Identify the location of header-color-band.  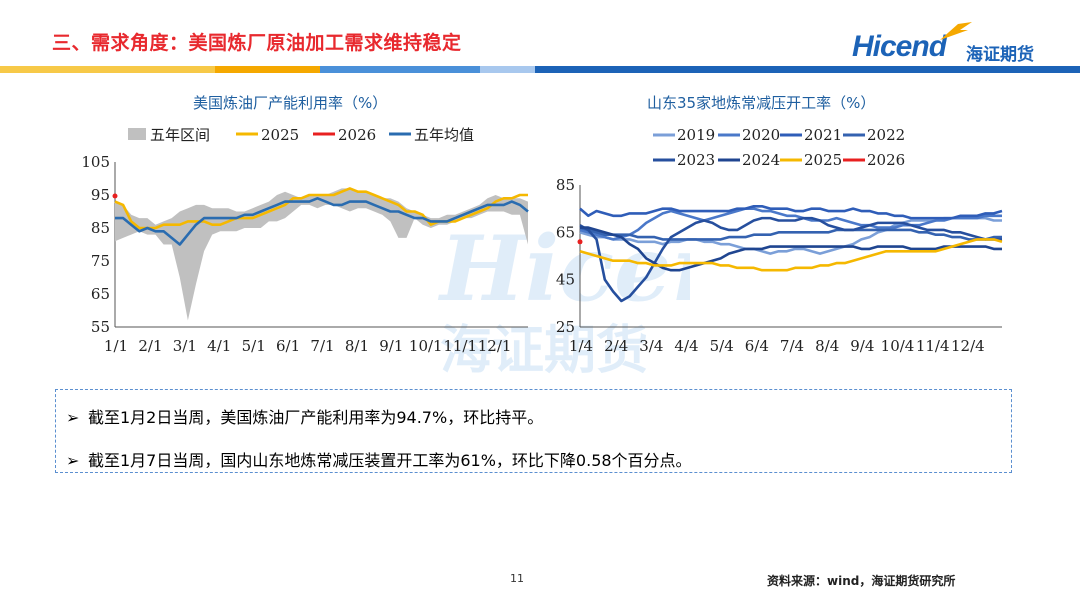
(540, 69).